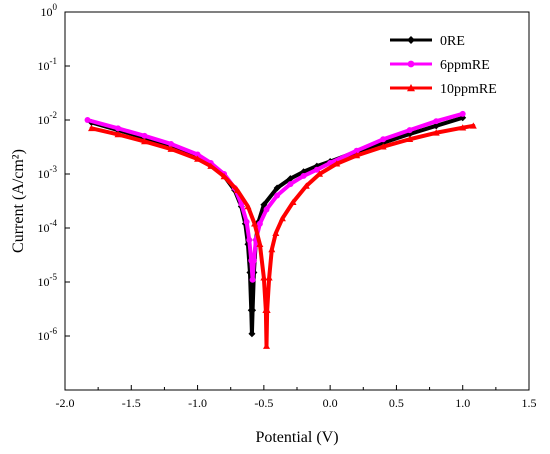  I want to click on y-axis: 10⁻⁶ 10⁻⁵ 10⁻⁴ 10⁻³ 10⁻² 10⁻¹ 10⁰, so click(54, 172).